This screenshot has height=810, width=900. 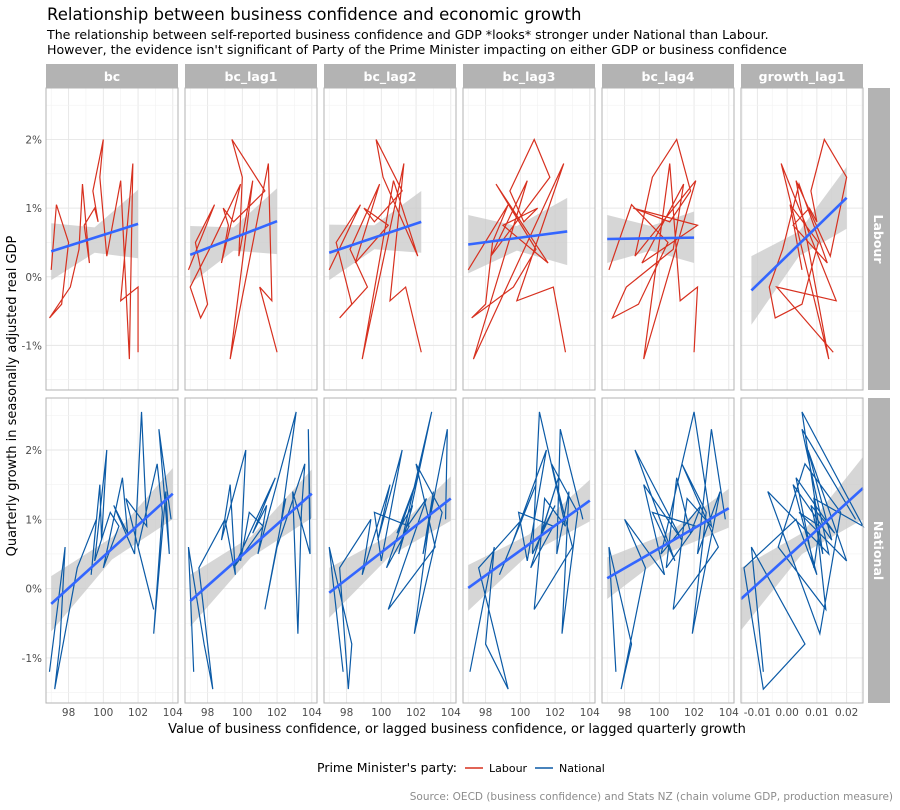 I want to click on x-tick-label: -0.01, so click(x=757, y=713).